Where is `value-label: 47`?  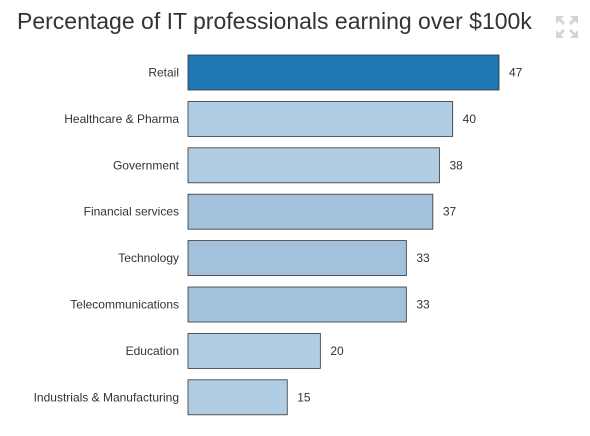 value-label: 47 is located at coordinates (516, 73).